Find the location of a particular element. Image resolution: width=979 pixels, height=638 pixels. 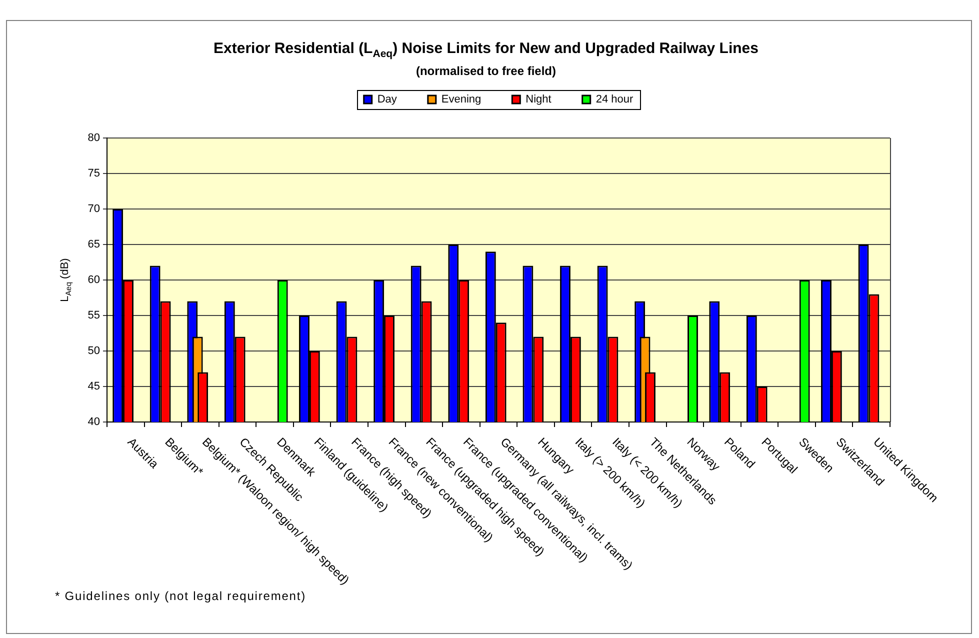

y-tick-label: 65 is located at coordinates (94, 244).